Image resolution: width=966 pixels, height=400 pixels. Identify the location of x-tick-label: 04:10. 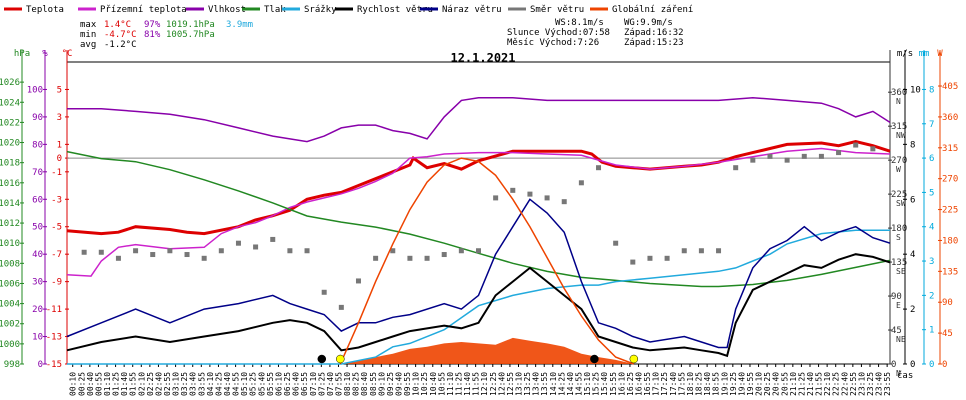
(210, 384).